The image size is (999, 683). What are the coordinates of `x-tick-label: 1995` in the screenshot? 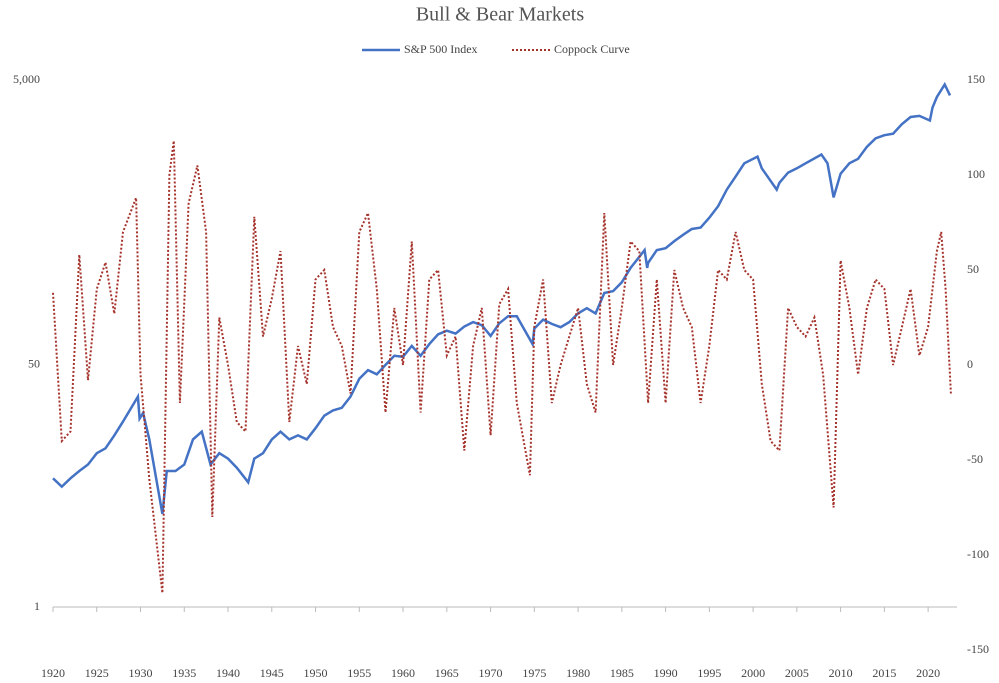 It's located at (709, 673).